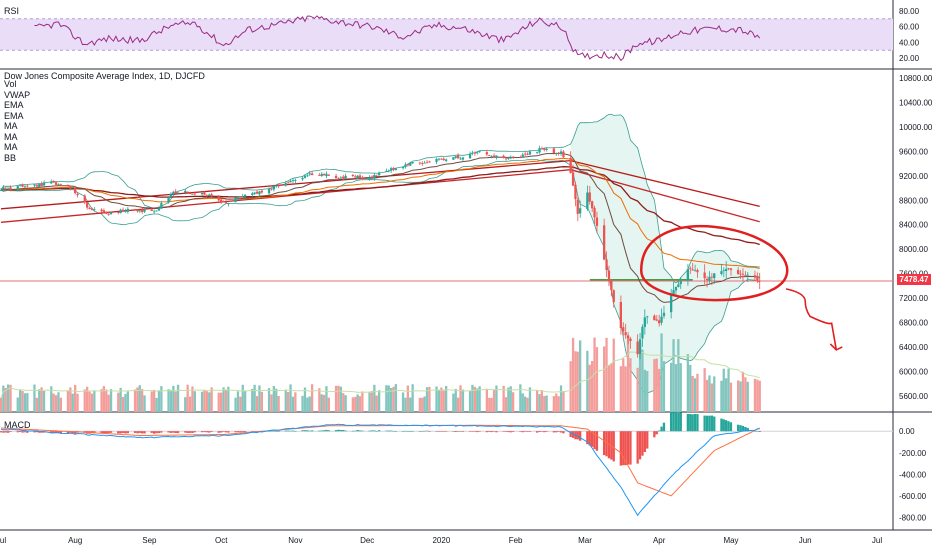 The width and height of the screenshot is (932, 550). What do you see at coordinates (913, 396) in the screenshot?
I see `price-tick-label: 5600.00` at bounding box center [913, 396].